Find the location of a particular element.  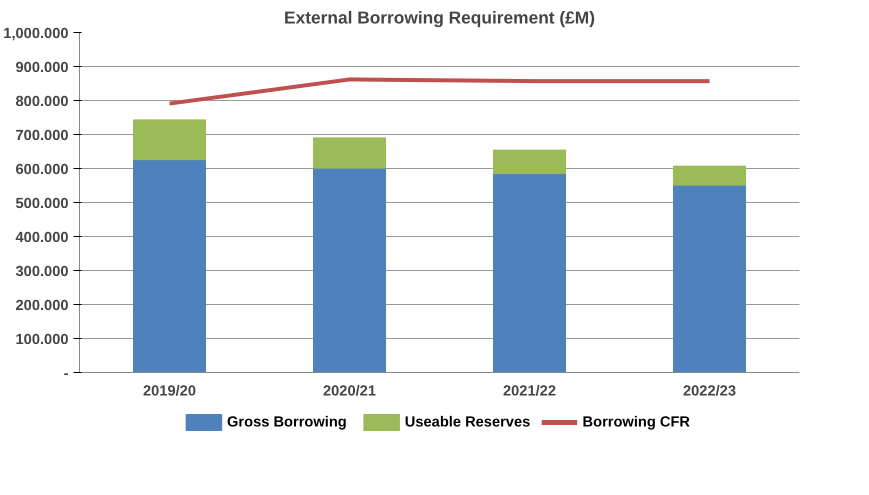

y-tick-label: 600.000 is located at coordinates (42, 170).